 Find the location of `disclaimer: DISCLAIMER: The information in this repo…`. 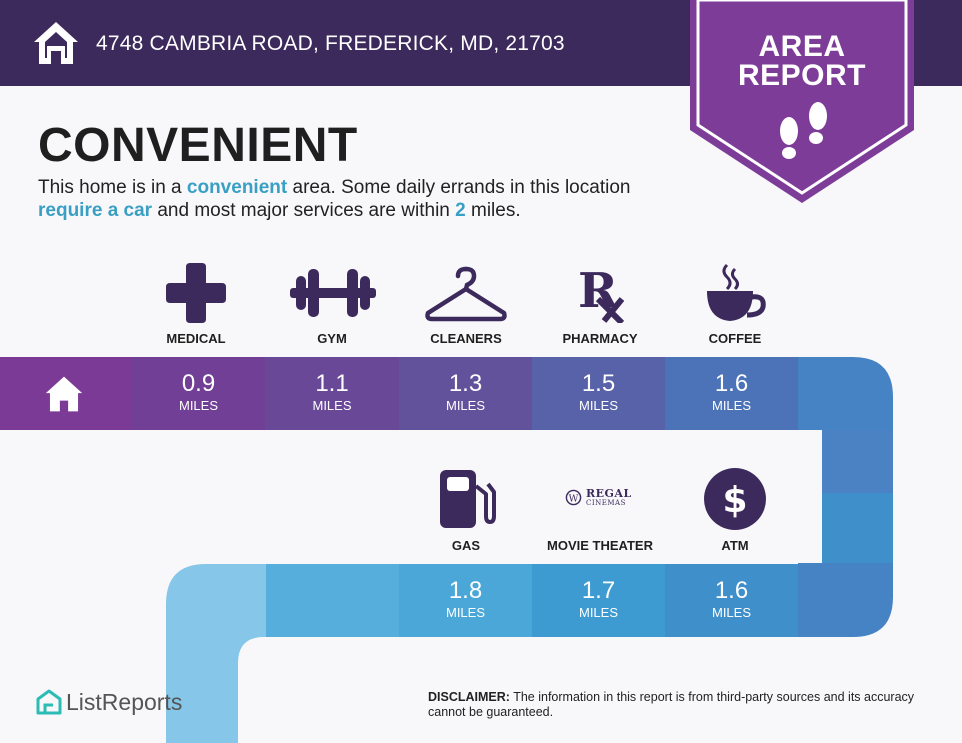

disclaimer: DISCLAIMER: The information in this repo… is located at coordinates (678, 705).